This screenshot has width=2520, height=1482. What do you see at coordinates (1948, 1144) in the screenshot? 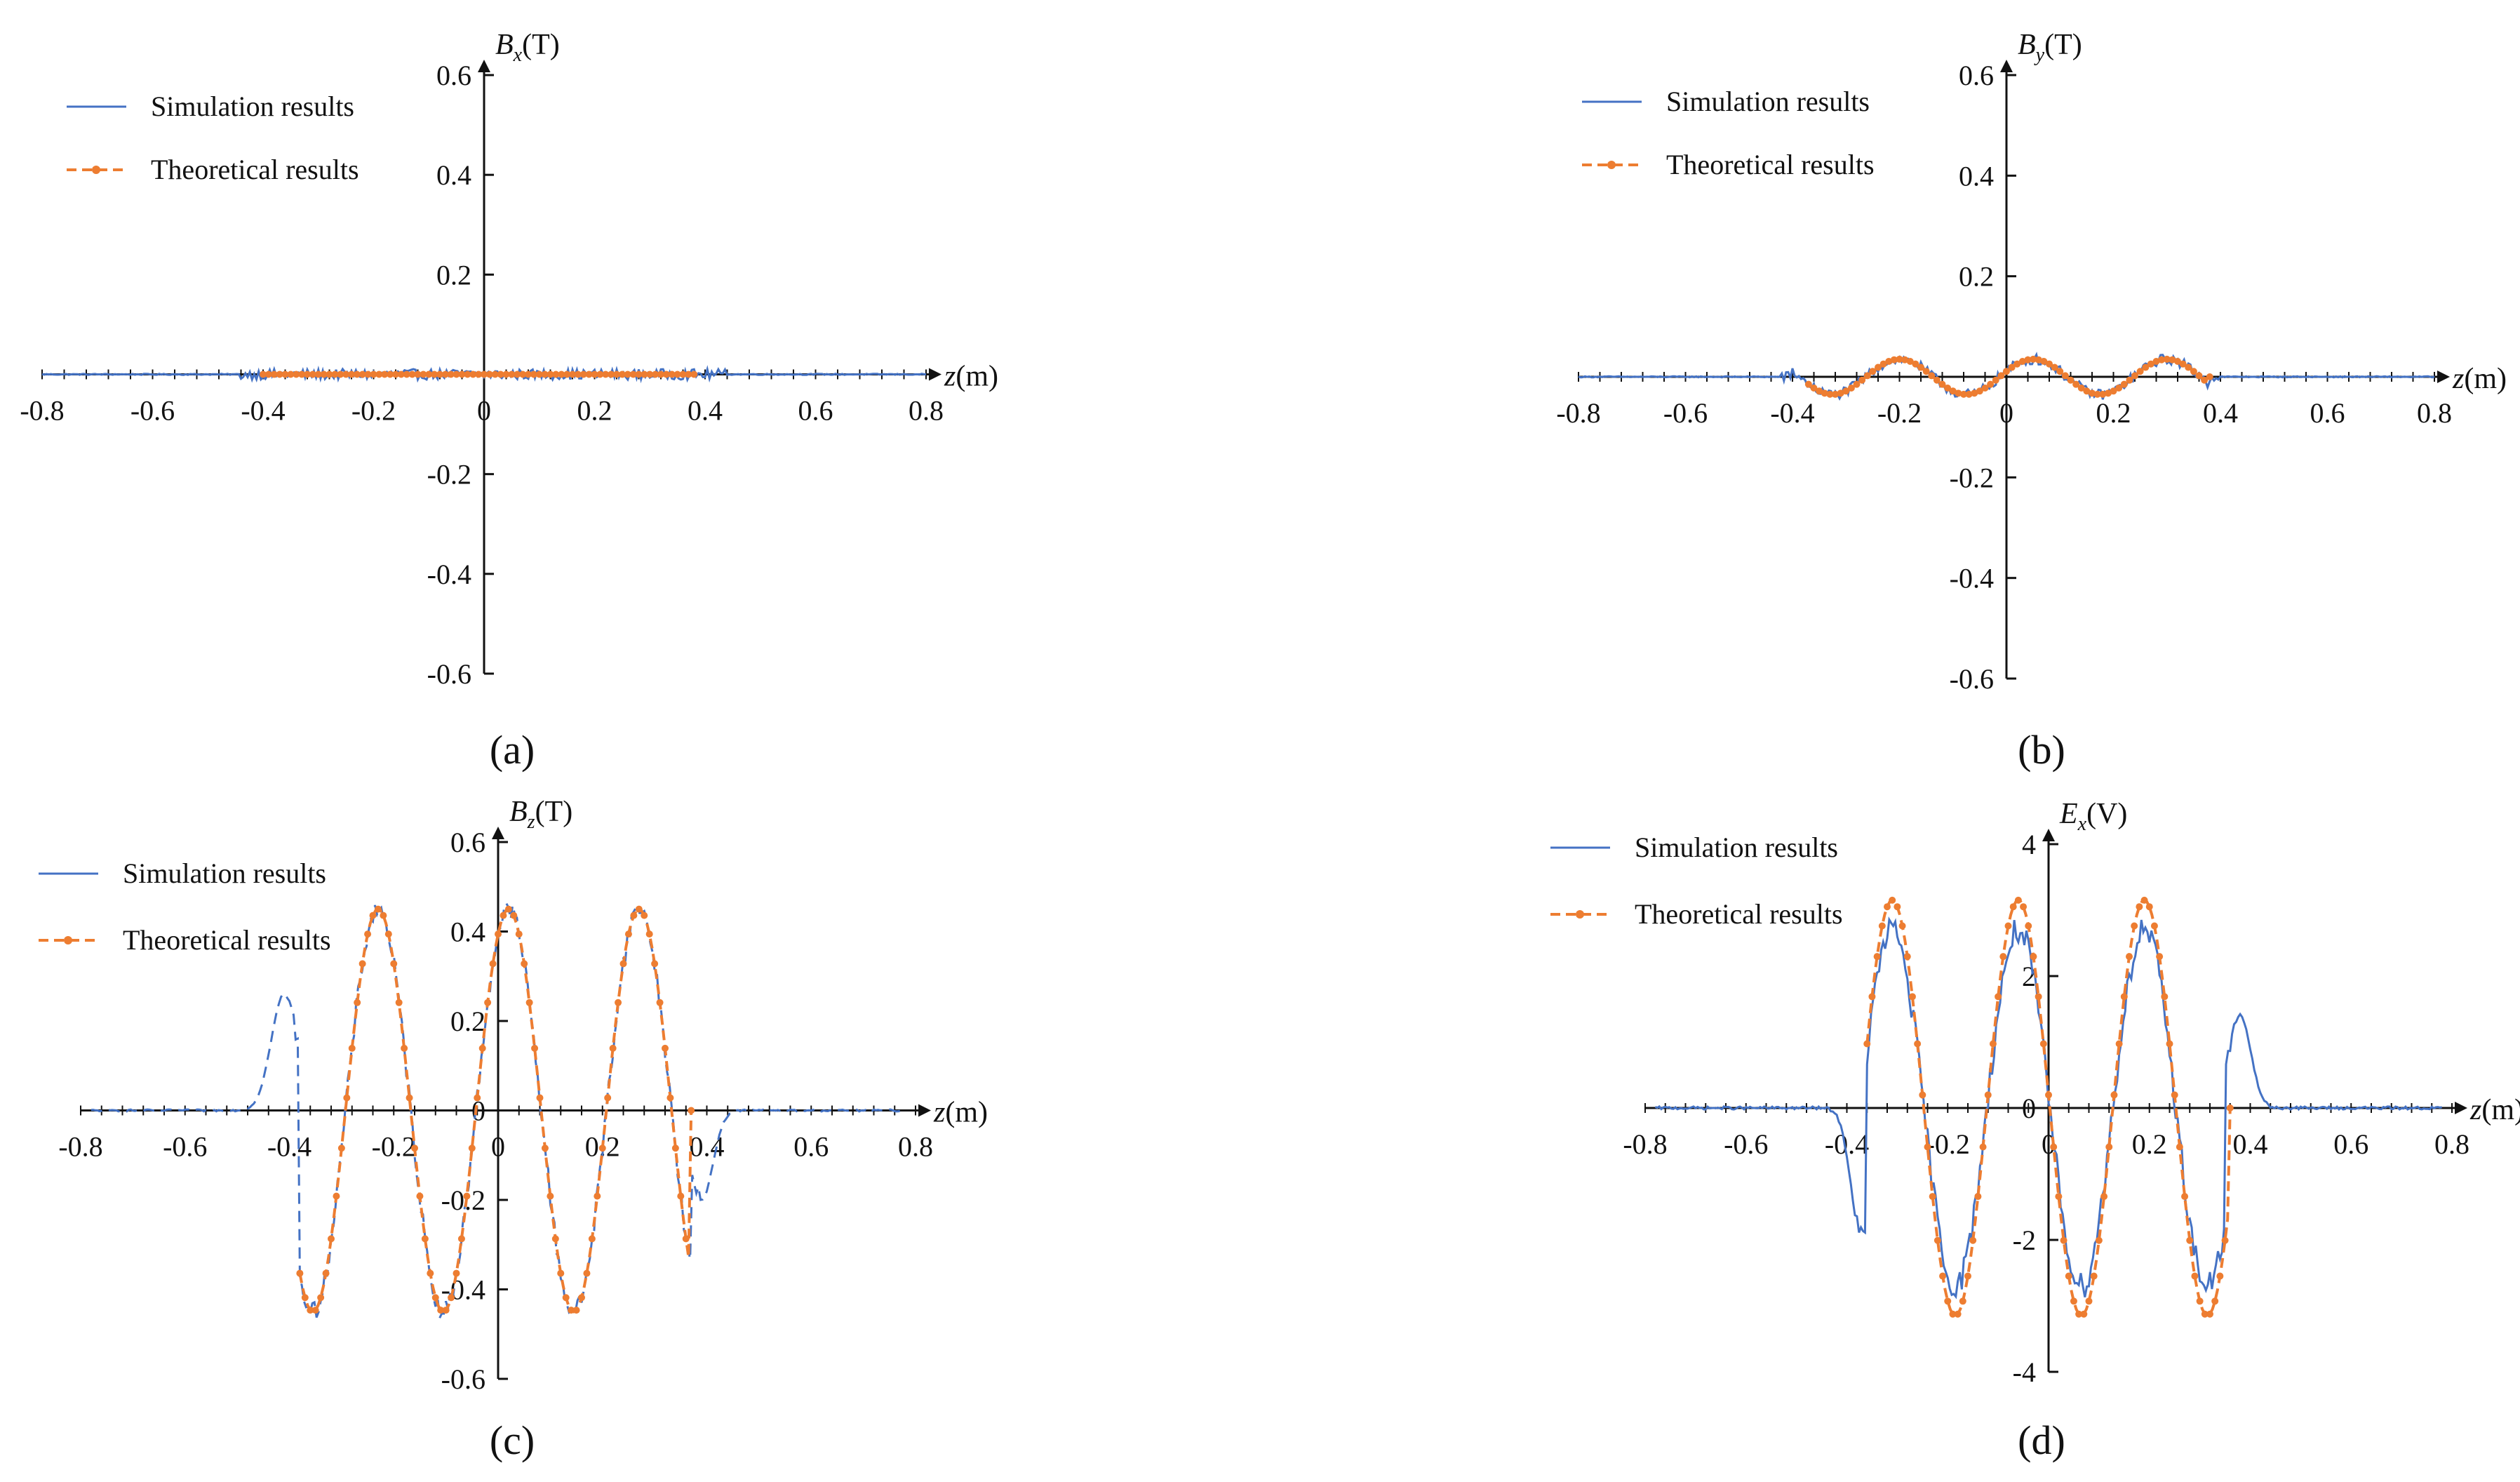
I see `x-tick-label: -0.2` at bounding box center [1948, 1144].